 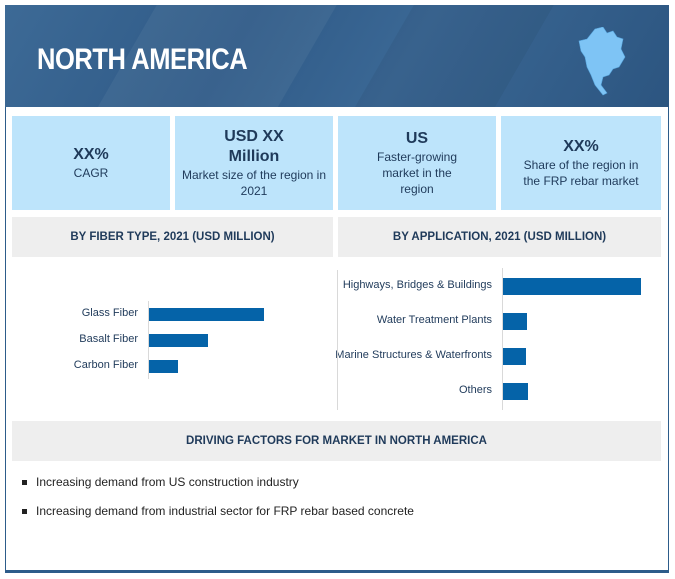 What do you see at coordinates (602, 61) in the screenshot?
I see `north-america-map-icon` at bounding box center [602, 61].